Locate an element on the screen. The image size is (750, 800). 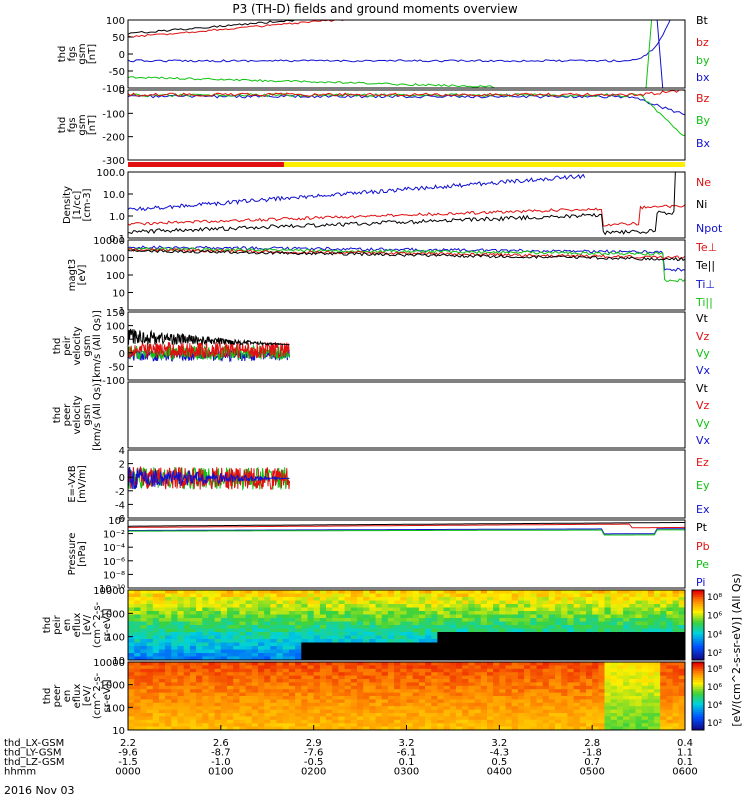
legend-6-2: Ex is located at coordinates (703, 509).